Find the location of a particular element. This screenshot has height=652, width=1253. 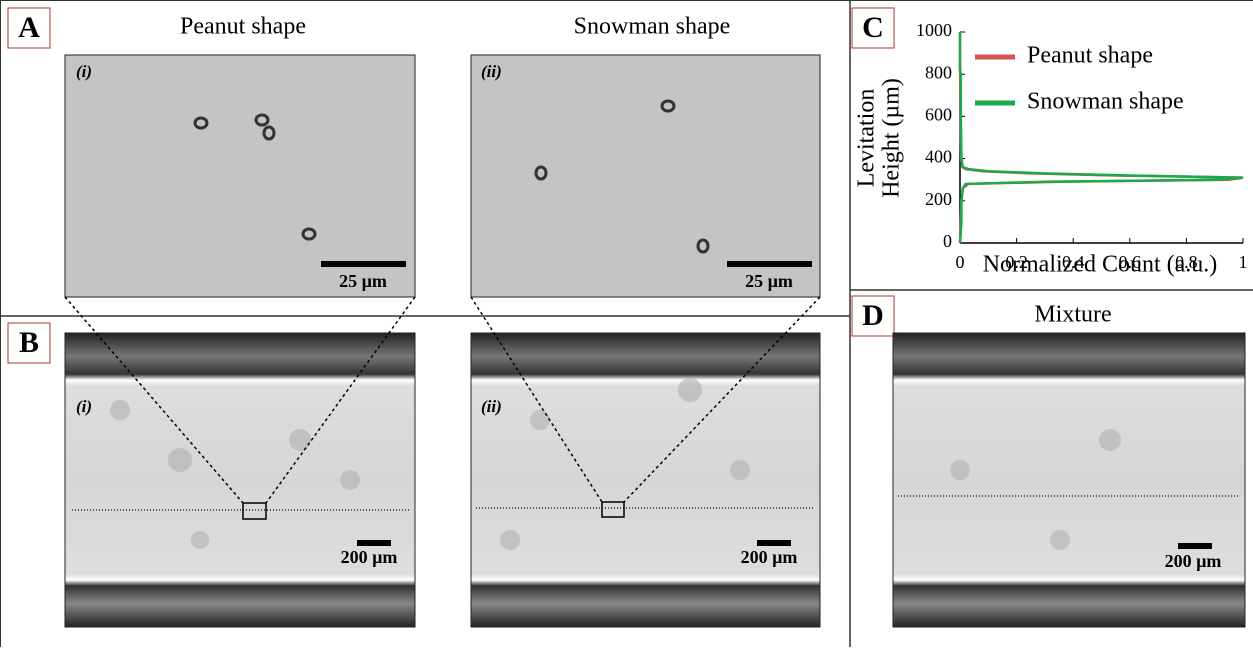

x-tick-label: 0.8 is located at coordinates (1186, 262).